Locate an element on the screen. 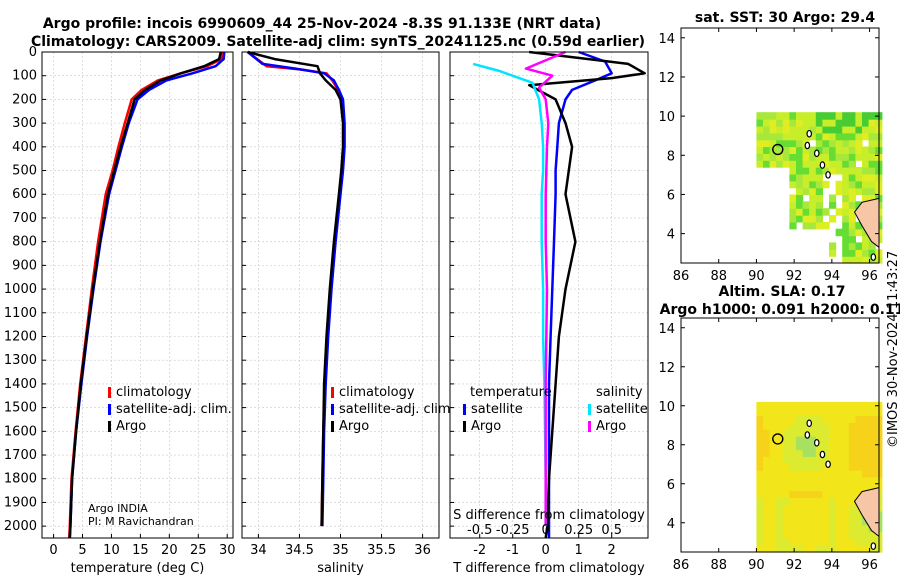  x-tick-label: 34.5 is located at coordinates (299, 550).